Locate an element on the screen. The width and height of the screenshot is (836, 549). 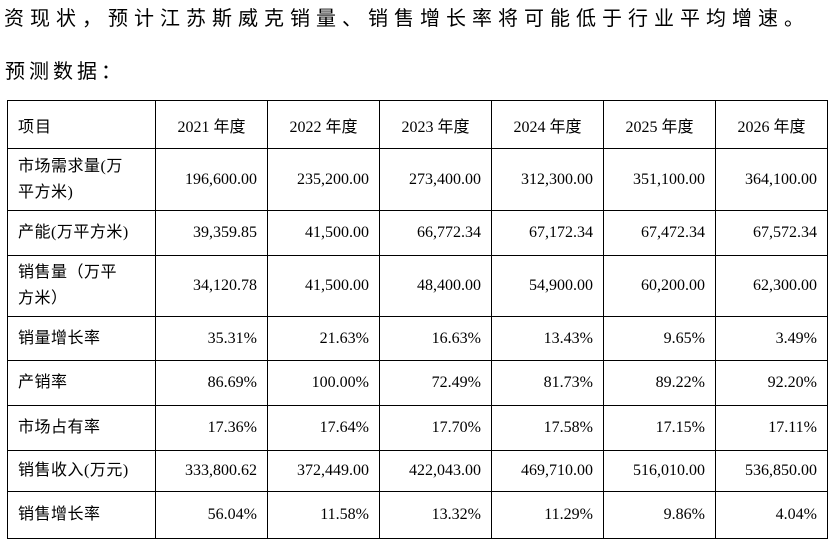
column-header-year: 2022 年度 is located at coordinates (323, 124).